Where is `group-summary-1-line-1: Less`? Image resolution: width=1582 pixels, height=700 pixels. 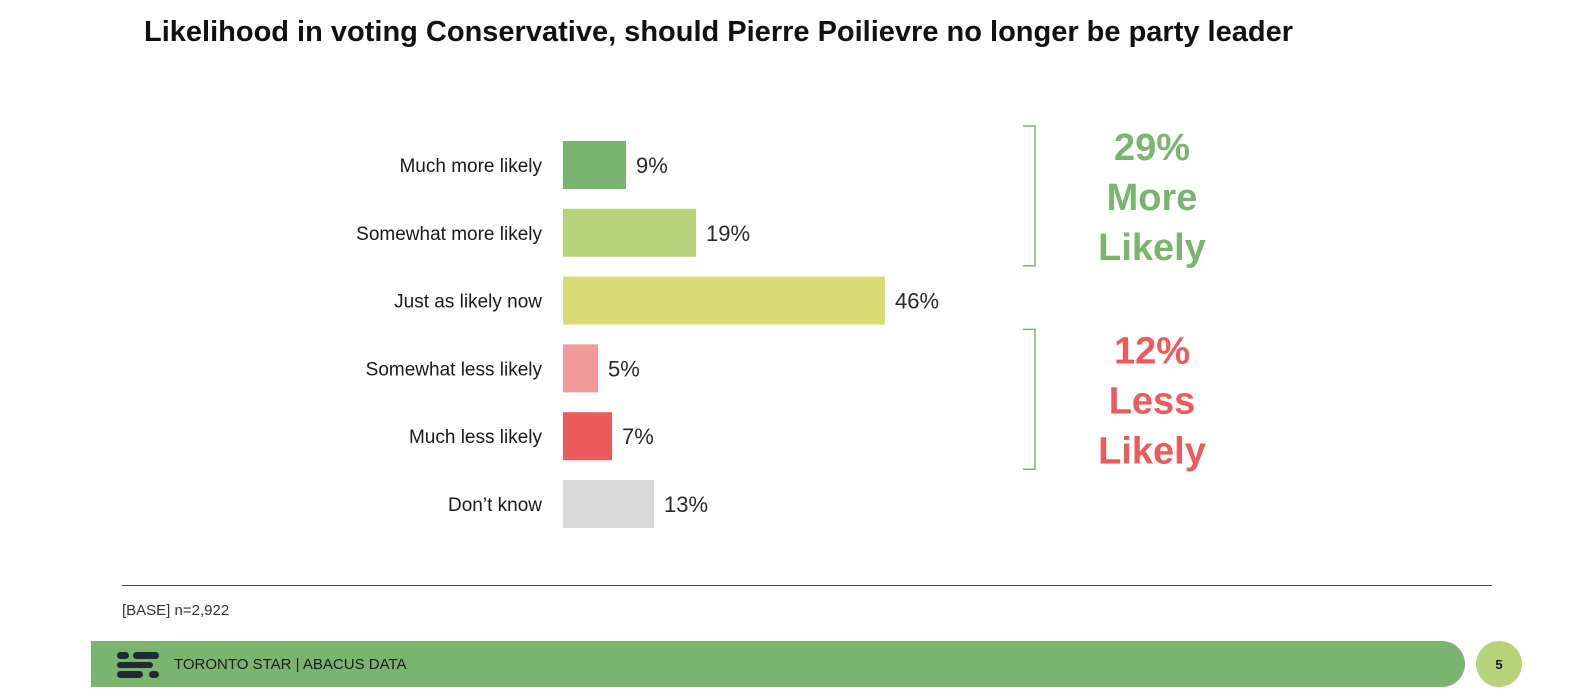
group-summary-1-line-1: Less is located at coordinates (1152, 401).